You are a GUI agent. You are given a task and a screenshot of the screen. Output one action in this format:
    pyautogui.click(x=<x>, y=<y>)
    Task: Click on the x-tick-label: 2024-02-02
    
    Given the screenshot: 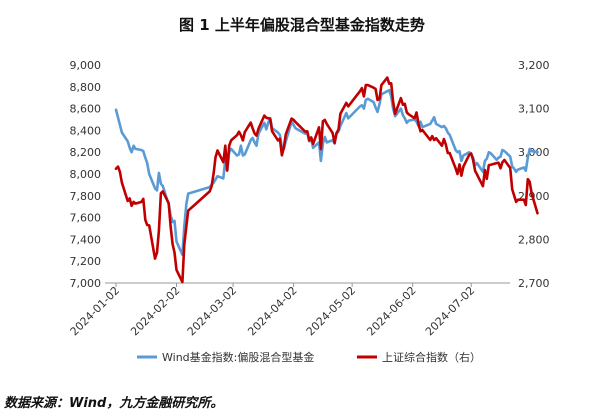 What is the action you would take?
    pyautogui.click(x=155, y=311)
    